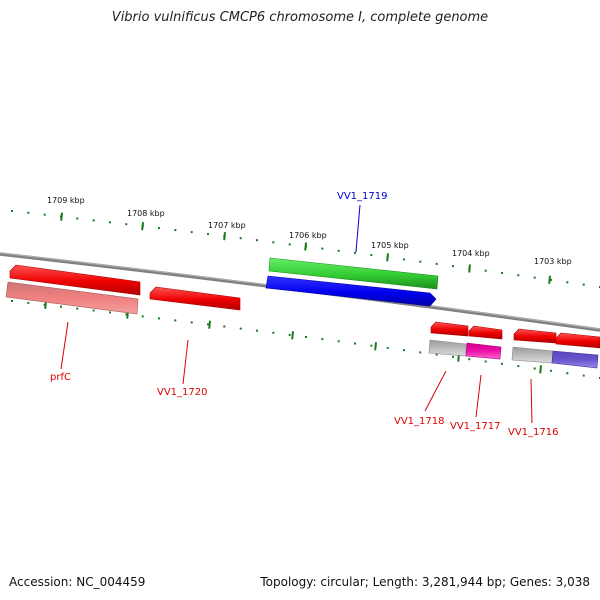  I want to click on gene-label-vv1-1719: VV1_1719, so click(362, 196).